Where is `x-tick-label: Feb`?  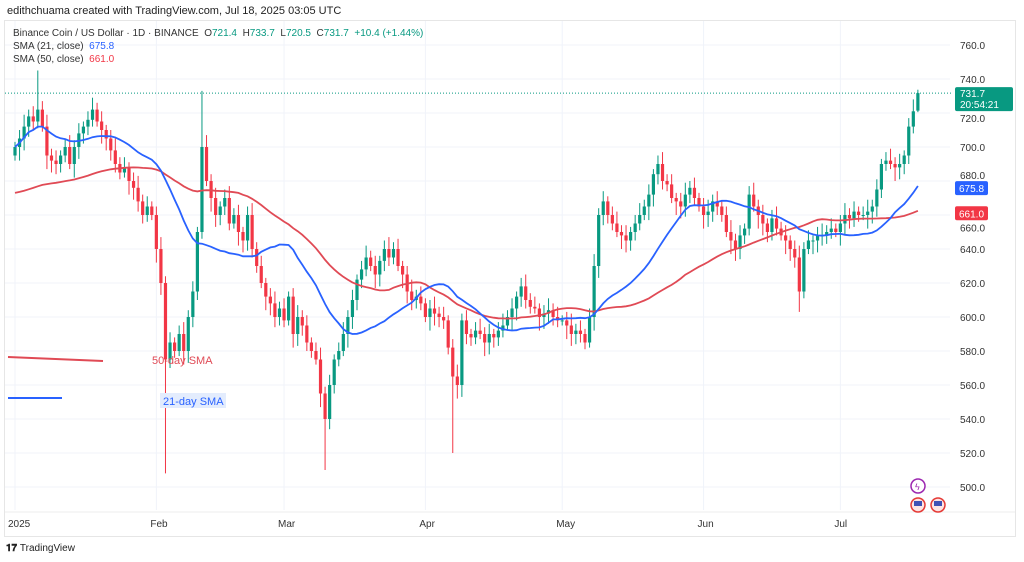
x-tick-label: Feb is located at coordinates (159, 524).